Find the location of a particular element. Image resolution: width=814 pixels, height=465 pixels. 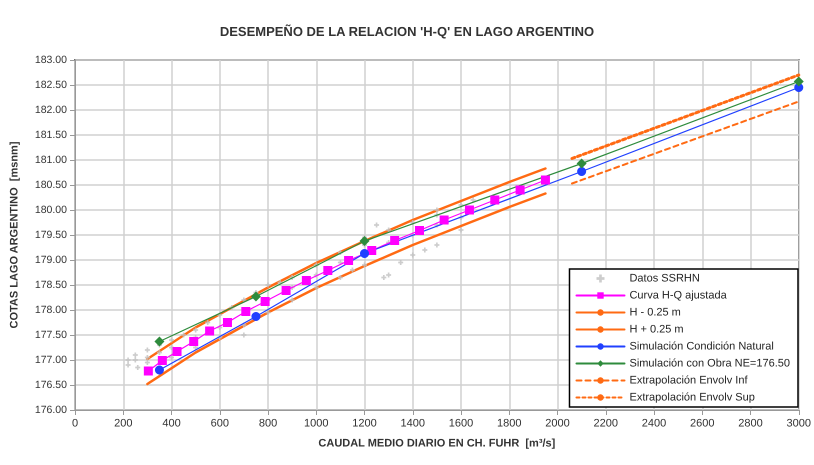

y-tick-label: 180.00 is located at coordinates (51, 210).